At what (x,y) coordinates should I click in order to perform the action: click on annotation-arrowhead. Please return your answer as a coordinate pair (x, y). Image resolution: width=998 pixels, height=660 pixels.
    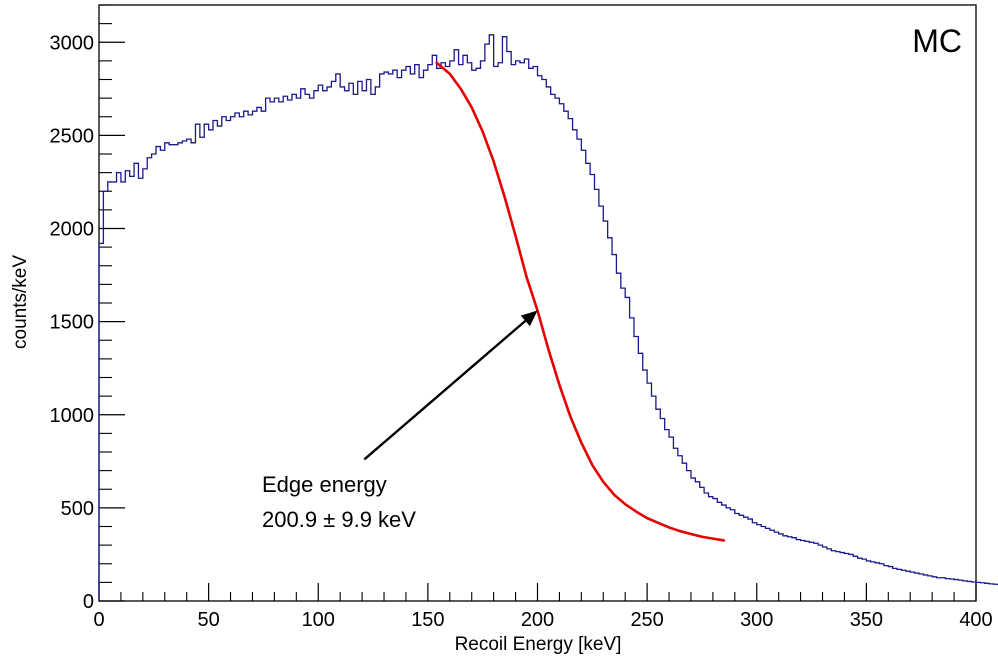
    Looking at the image, I should click on (529, 318).